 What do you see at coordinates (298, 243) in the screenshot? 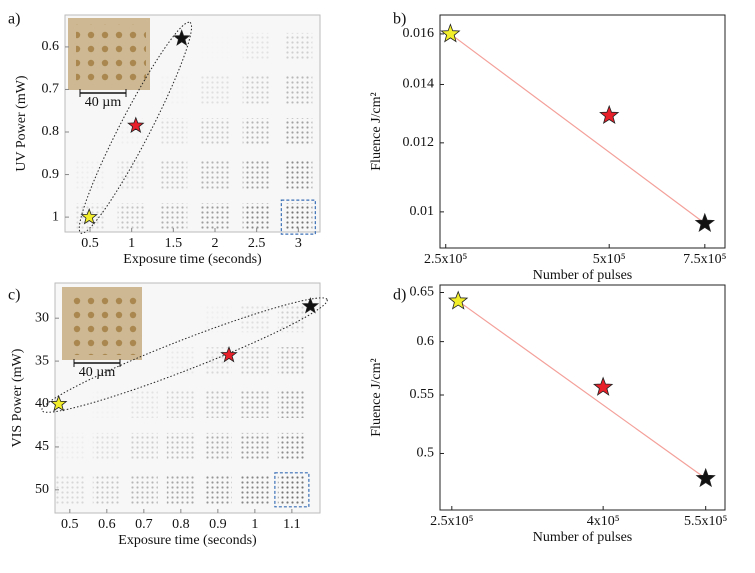
I see `x-tick-label: 3` at bounding box center [298, 243].